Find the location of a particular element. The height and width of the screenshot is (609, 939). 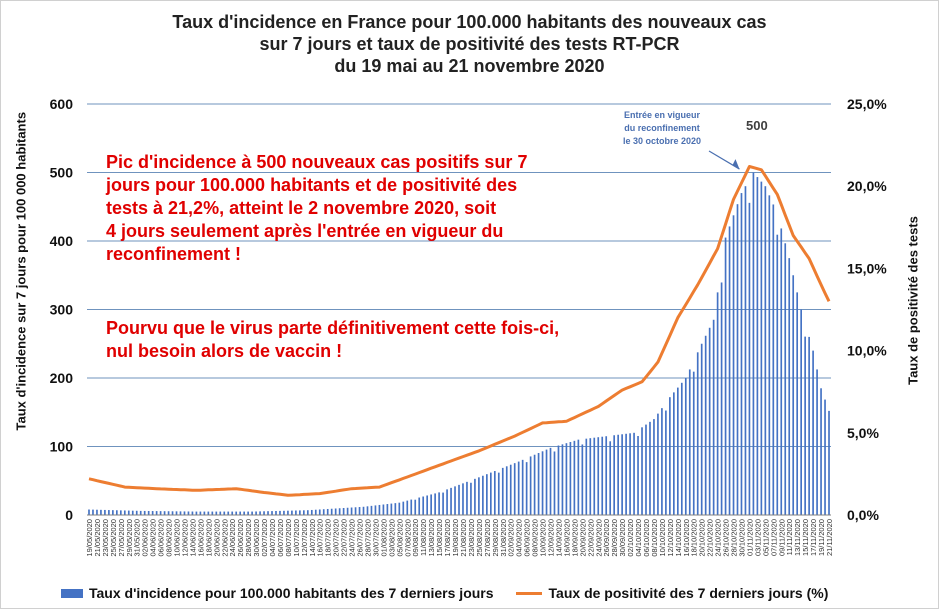

x-tick-label: 01/08/2020 is located at coordinates (383, 538).